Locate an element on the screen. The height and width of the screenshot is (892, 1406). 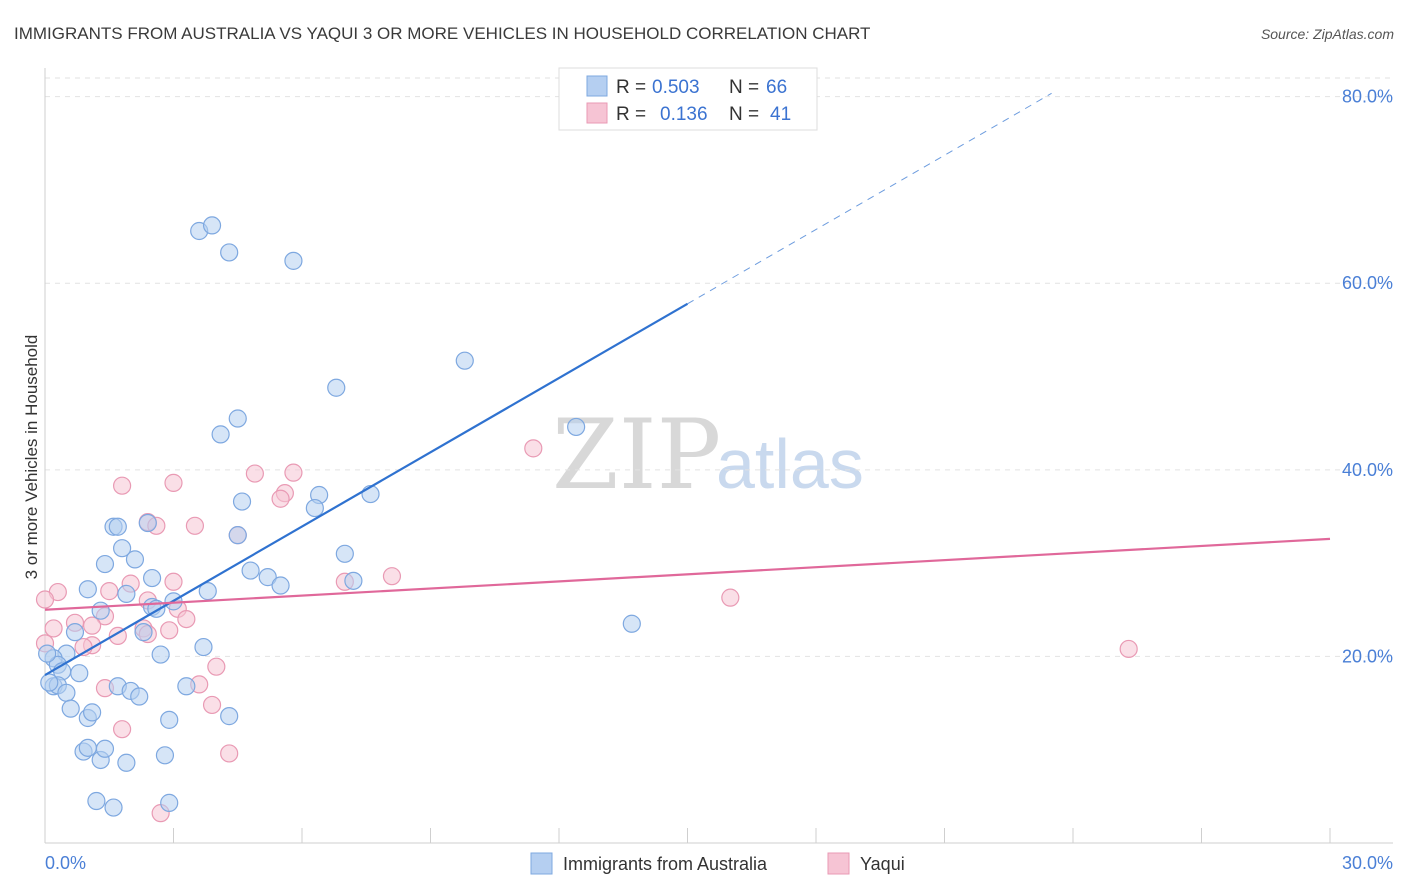
y-tick-labels: 20.0% 40.0% 60.0% 80.0% is located at coordinates (1367, 377).